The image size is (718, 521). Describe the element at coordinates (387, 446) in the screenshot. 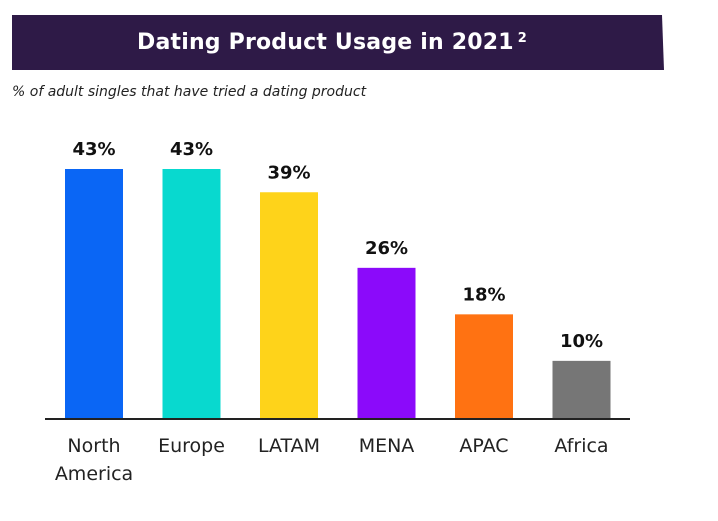

I see `x-tick-label-3: MENA` at that location.